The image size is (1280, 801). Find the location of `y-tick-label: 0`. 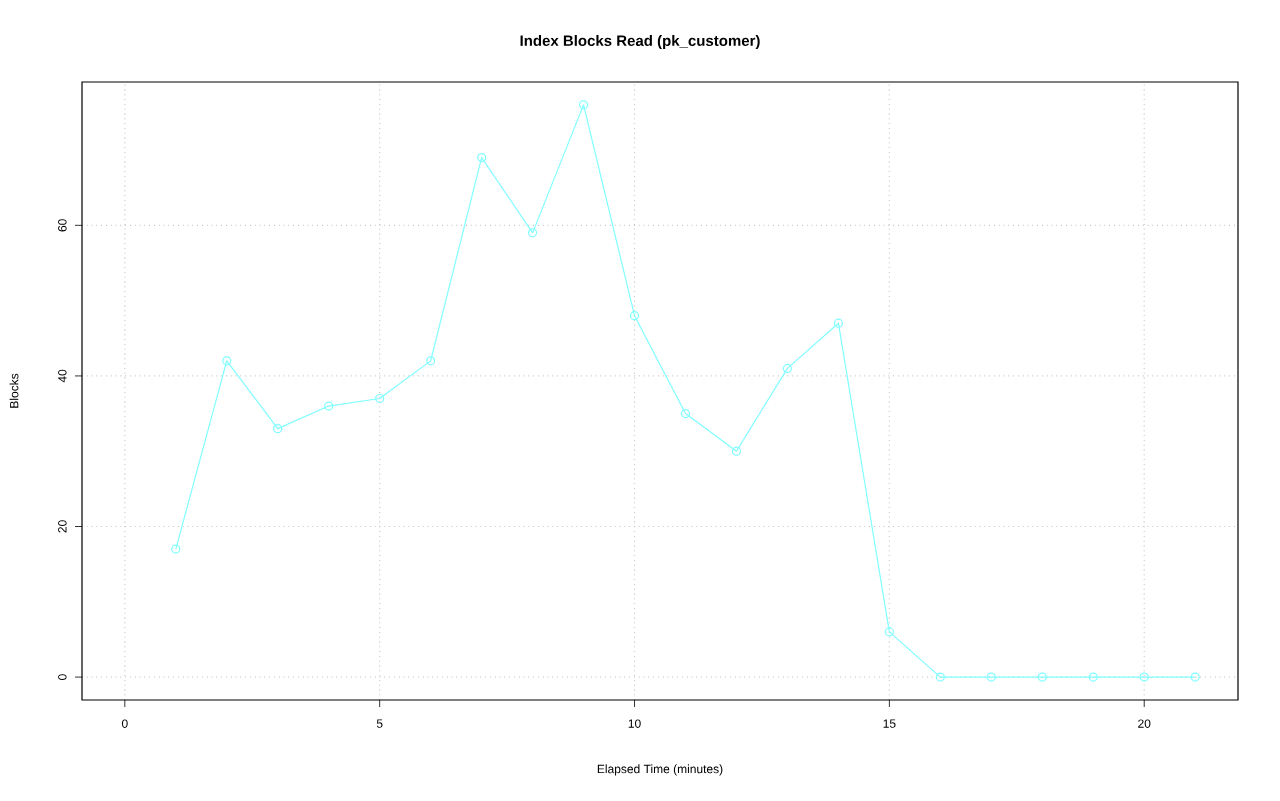

y-tick-label: 0 is located at coordinates (62, 677).